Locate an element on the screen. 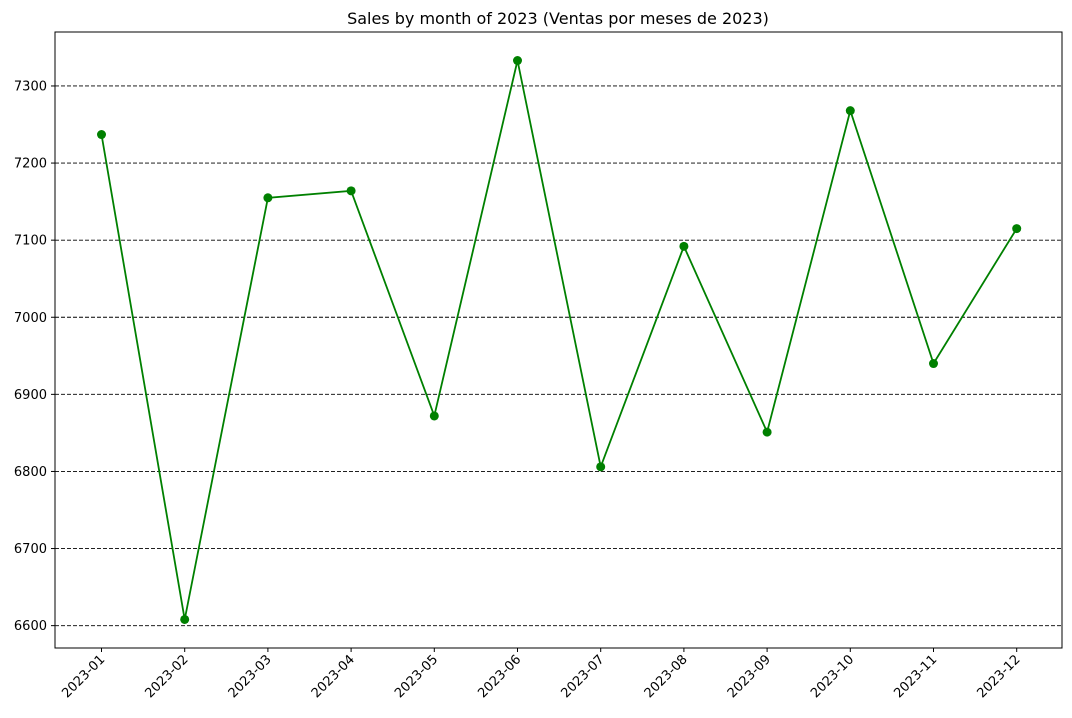  y-tick-label: 7100 is located at coordinates (30, 241).